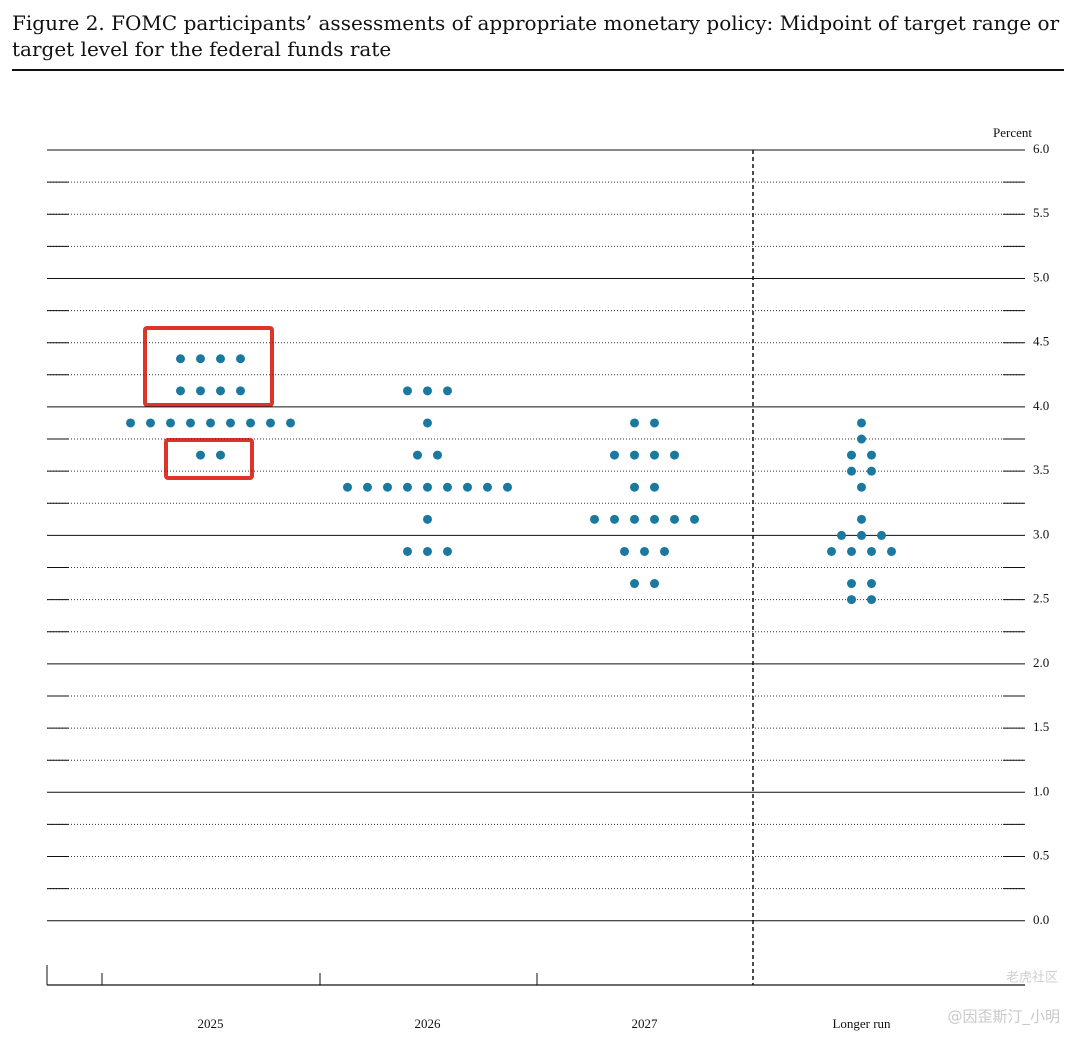  What do you see at coordinates (1012, 132) in the screenshot?
I see `y-axis-label: Percent` at bounding box center [1012, 132].